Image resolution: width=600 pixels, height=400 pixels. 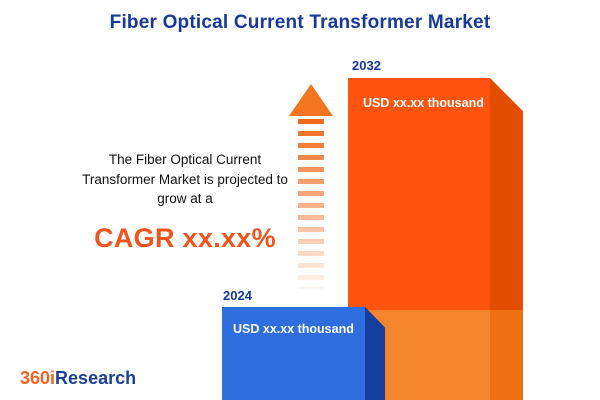 I want to click on description-line-2: Transformer Market is projected to, so click(x=185, y=179).